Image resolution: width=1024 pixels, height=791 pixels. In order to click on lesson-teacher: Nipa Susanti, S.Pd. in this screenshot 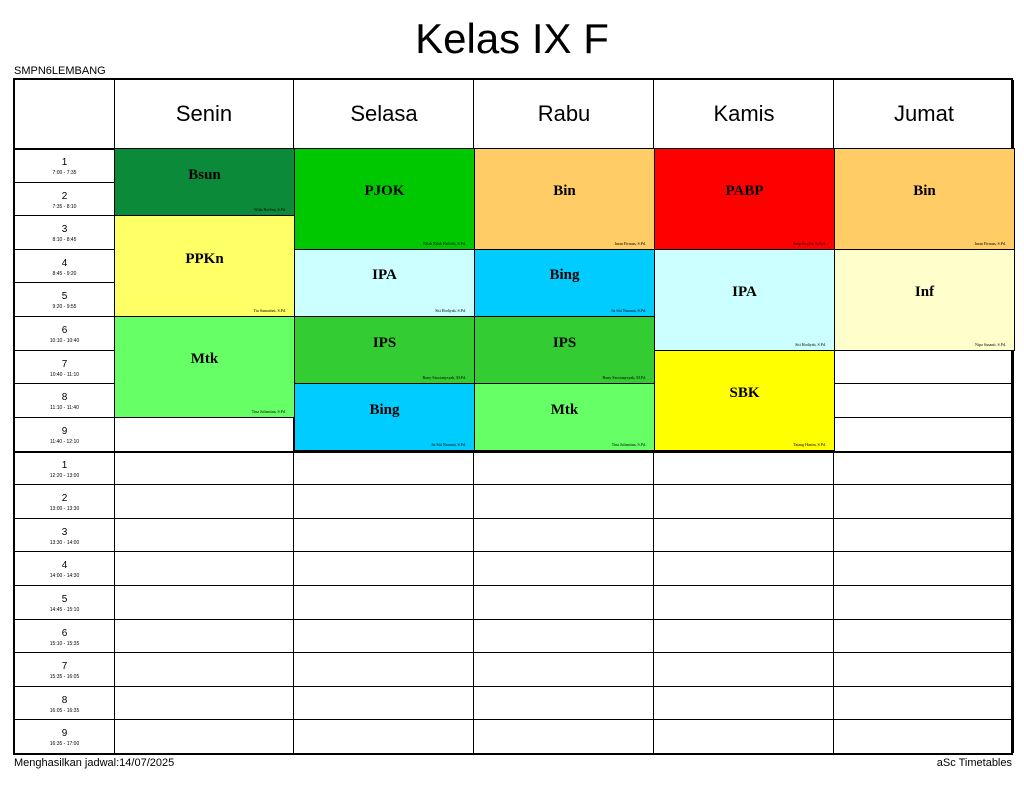, I will do `click(990, 344)`.